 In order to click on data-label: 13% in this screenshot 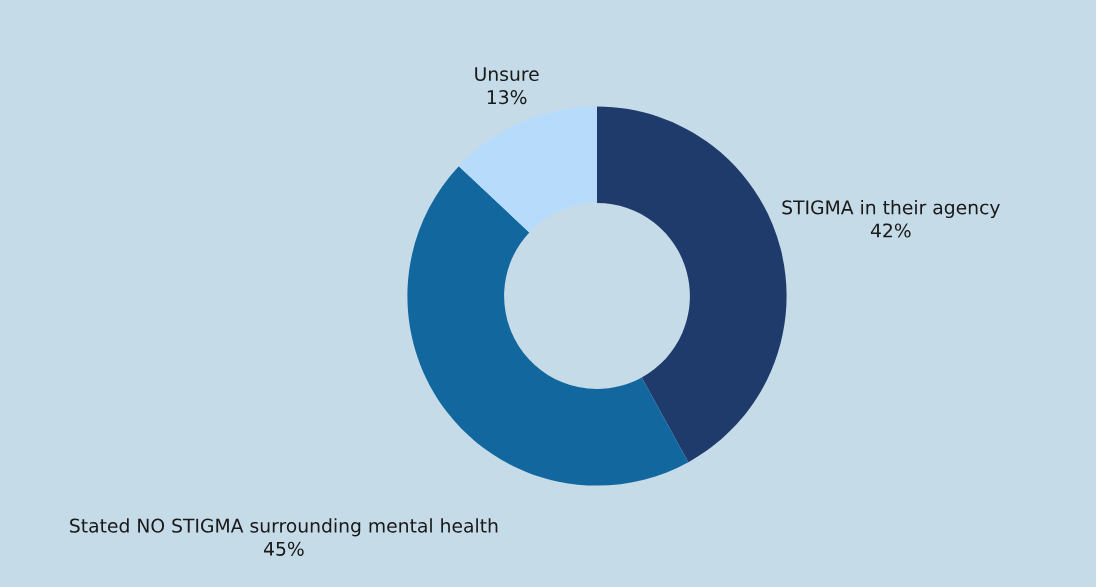, I will do `click(507, 97)`.